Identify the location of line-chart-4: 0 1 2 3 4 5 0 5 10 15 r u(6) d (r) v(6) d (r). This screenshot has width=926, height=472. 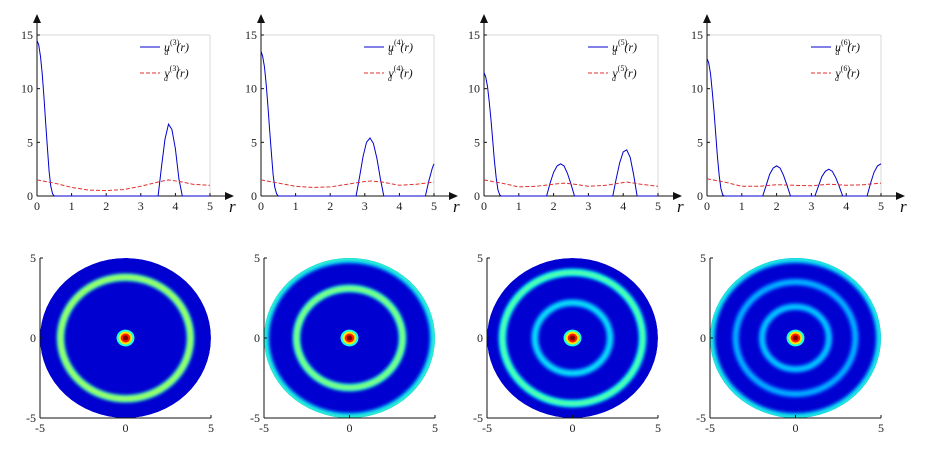
(799, 115).